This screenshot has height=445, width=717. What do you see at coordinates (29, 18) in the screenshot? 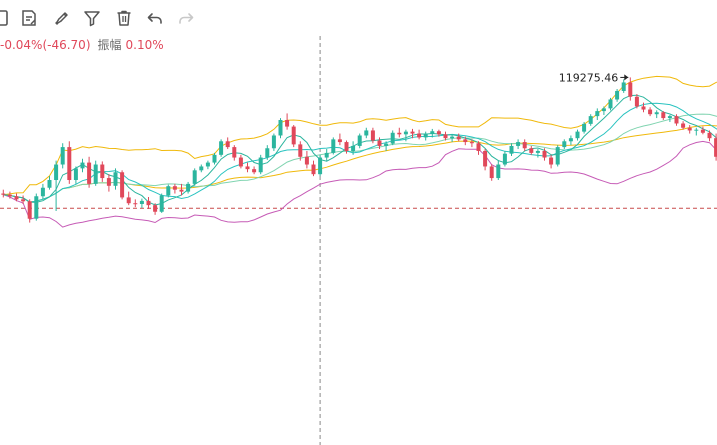
I see `note-edit-icon` at bounding box center [29, 18].